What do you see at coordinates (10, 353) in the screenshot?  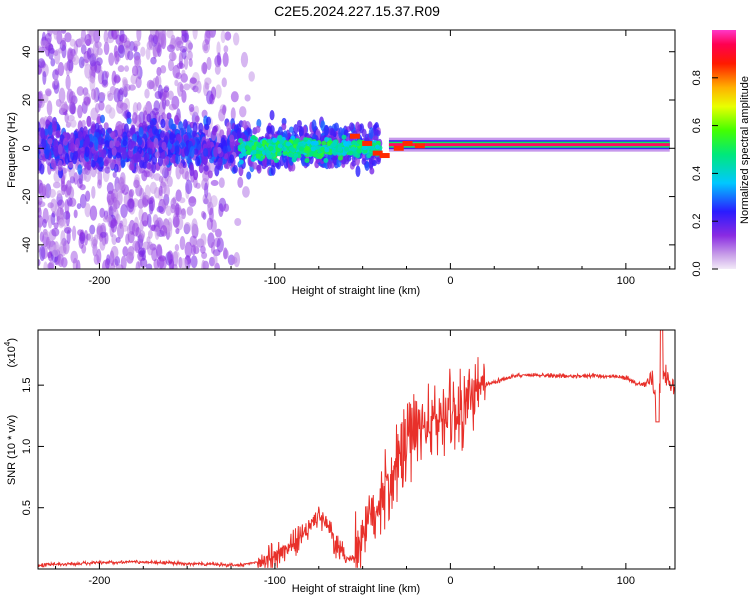 I see `snr-scale-text: (x104)` at bounding box center [10, 353].